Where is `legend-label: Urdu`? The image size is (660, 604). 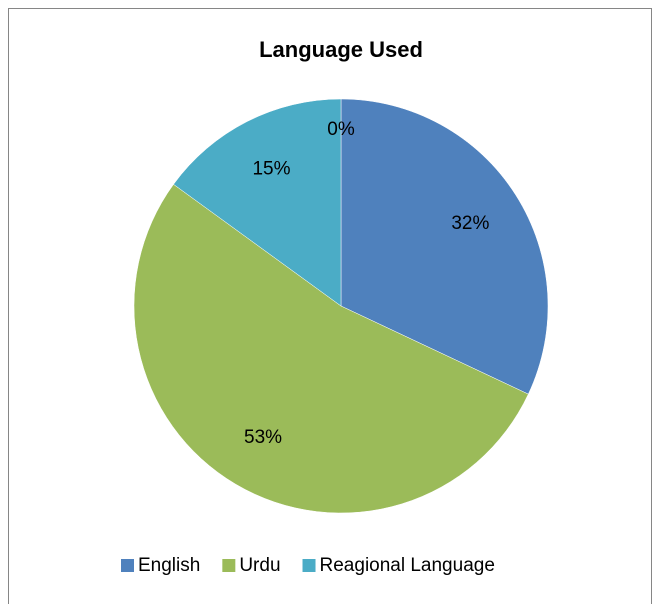 legend-label: Urdu is located at coordinates (259, 565).